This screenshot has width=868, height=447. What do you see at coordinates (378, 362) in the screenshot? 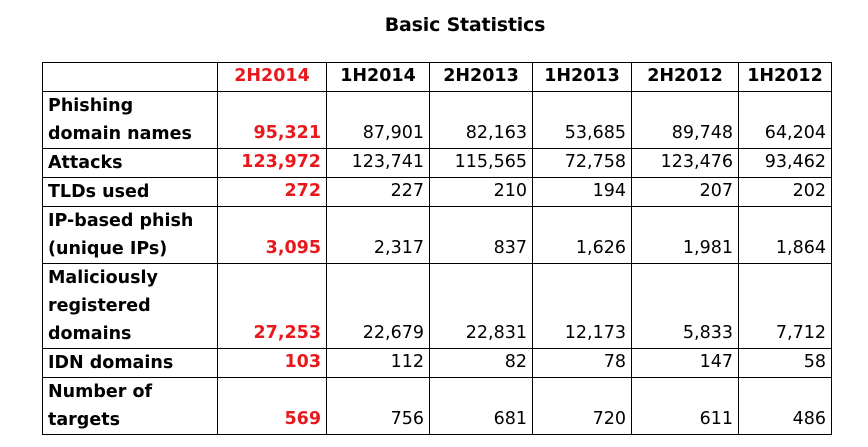
I see `table-cell: 112` at bounding box center [378, 362].